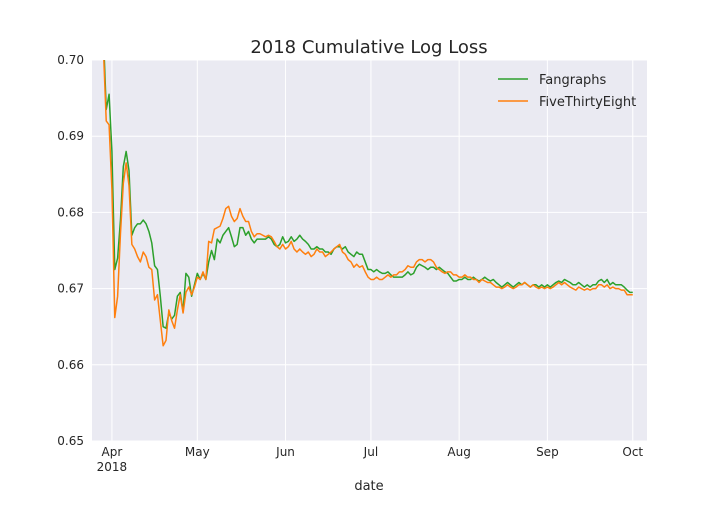 This screenshot has width=720, height=508. What do you see at coordinates (70, 60) in the screenshot?
I see `y-tick-label: 0.70` at bounding box center [70, 60].